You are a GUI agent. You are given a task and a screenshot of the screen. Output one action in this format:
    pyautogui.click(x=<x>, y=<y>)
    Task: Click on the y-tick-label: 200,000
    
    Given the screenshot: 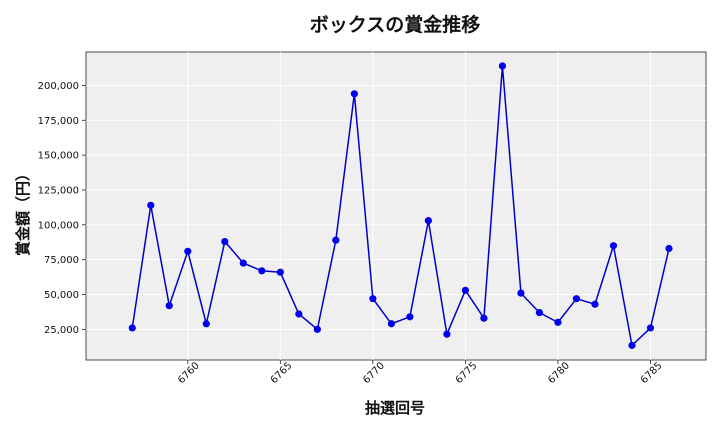 What is the action you would take?
    pyautogui.click(x=58, y=86)
    